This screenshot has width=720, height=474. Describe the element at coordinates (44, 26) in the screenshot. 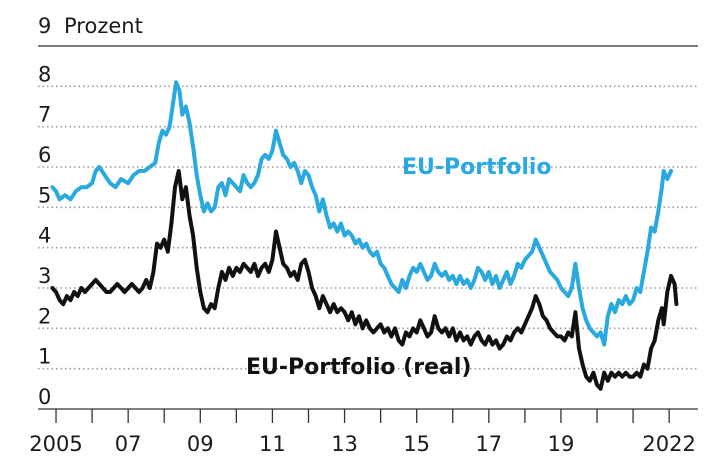

I see `y-tick-label-9: 9` at that location.